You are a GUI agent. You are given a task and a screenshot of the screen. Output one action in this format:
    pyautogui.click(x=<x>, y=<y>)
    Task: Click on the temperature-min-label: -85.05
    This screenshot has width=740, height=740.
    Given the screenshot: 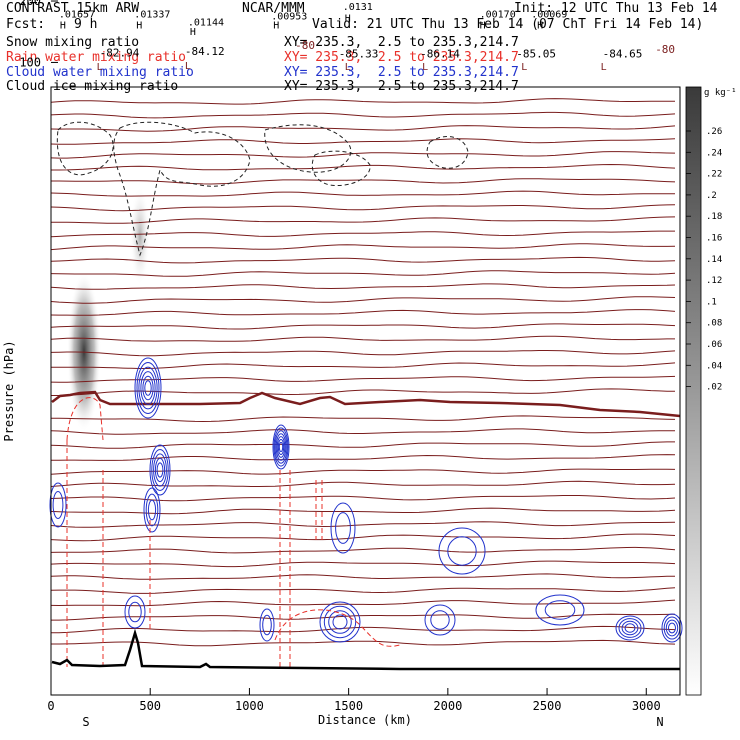 What is the action you would take?
    pyautogui.click(x=536, y=54)
    